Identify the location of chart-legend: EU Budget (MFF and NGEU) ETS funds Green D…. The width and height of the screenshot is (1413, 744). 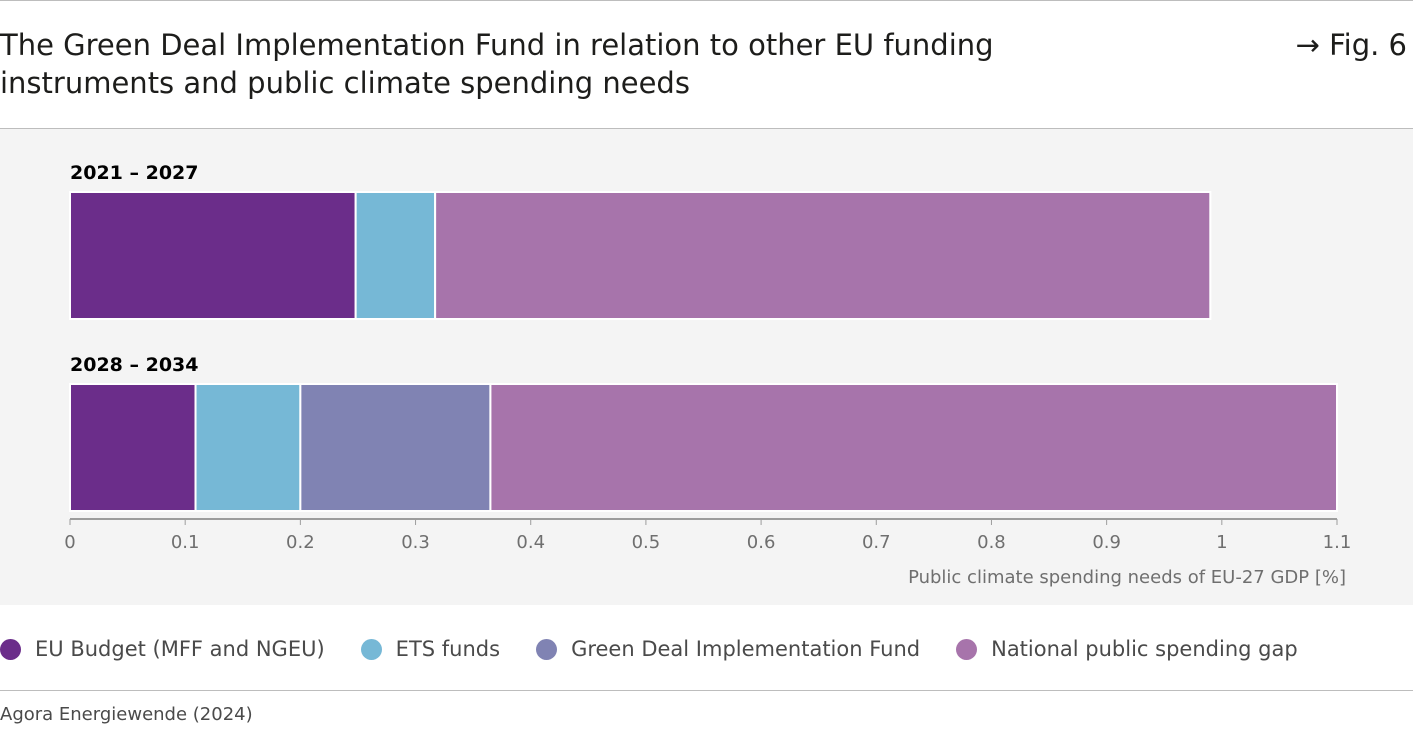
(667, 649).